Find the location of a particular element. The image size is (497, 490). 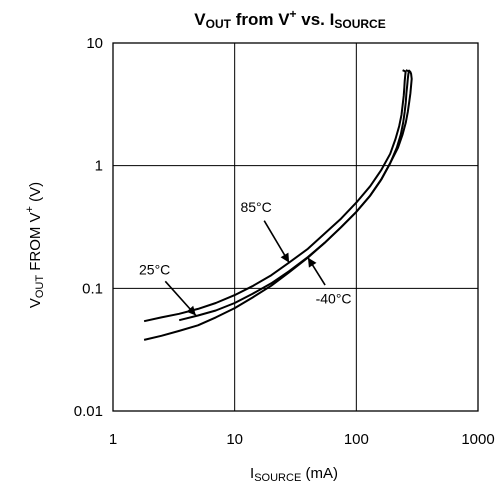

x-axis-label: ISOURCE (mA) is located at coordinates (294, 474).